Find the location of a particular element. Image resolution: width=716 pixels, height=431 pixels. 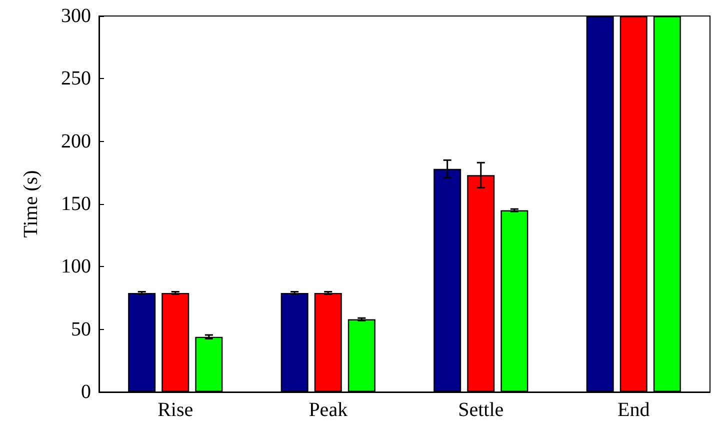

y-tick-label: 200 is located at coordinates (76, 141).